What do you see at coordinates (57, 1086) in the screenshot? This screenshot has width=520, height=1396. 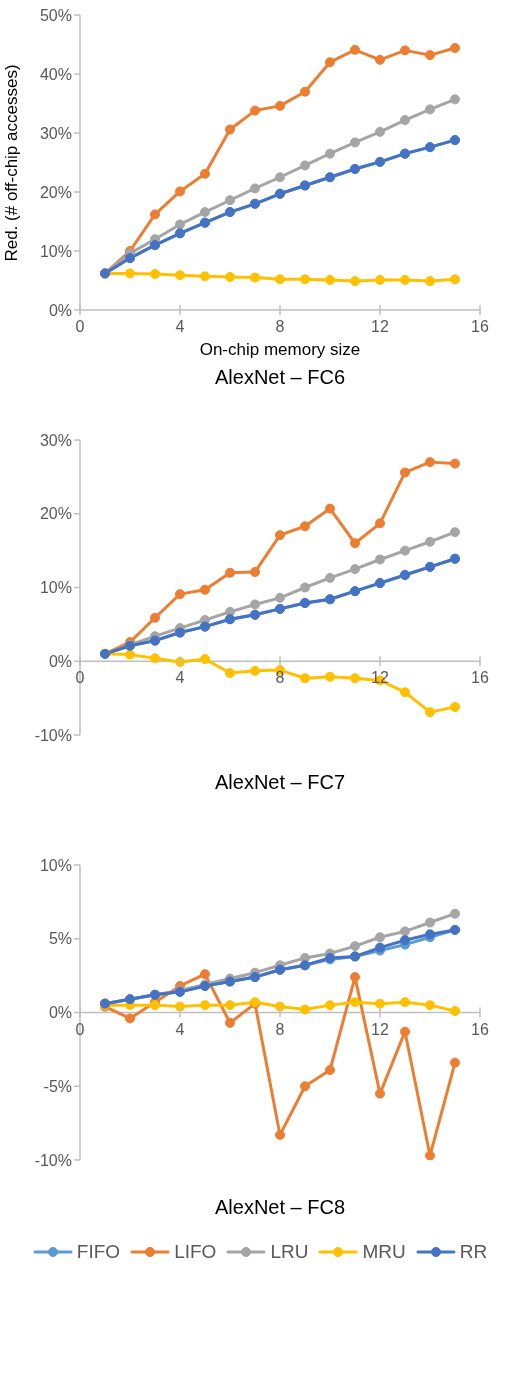 I see `y-tick-label: -5%` at bounding box center [57, 1086].